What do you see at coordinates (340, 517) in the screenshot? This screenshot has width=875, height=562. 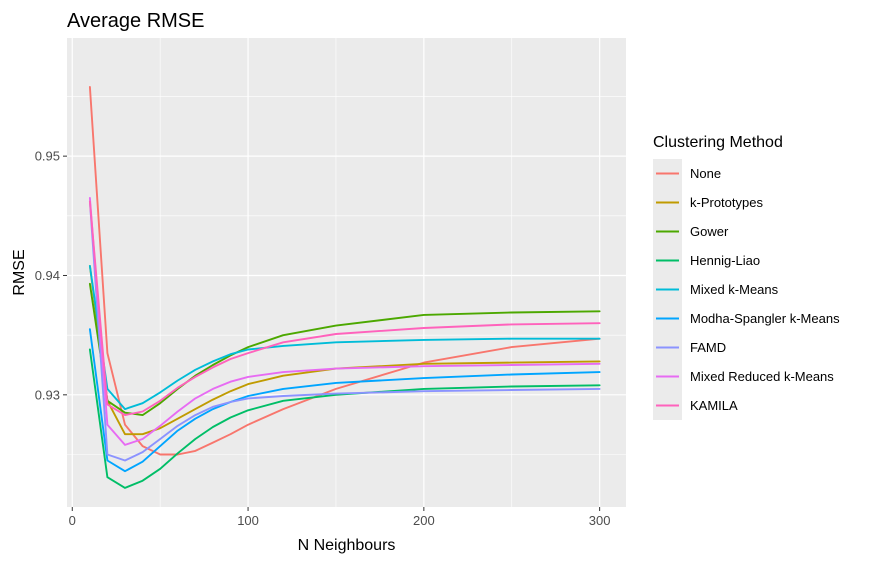 I see `x-axis: 0 100 200 300` at bounding box center [340, 517].